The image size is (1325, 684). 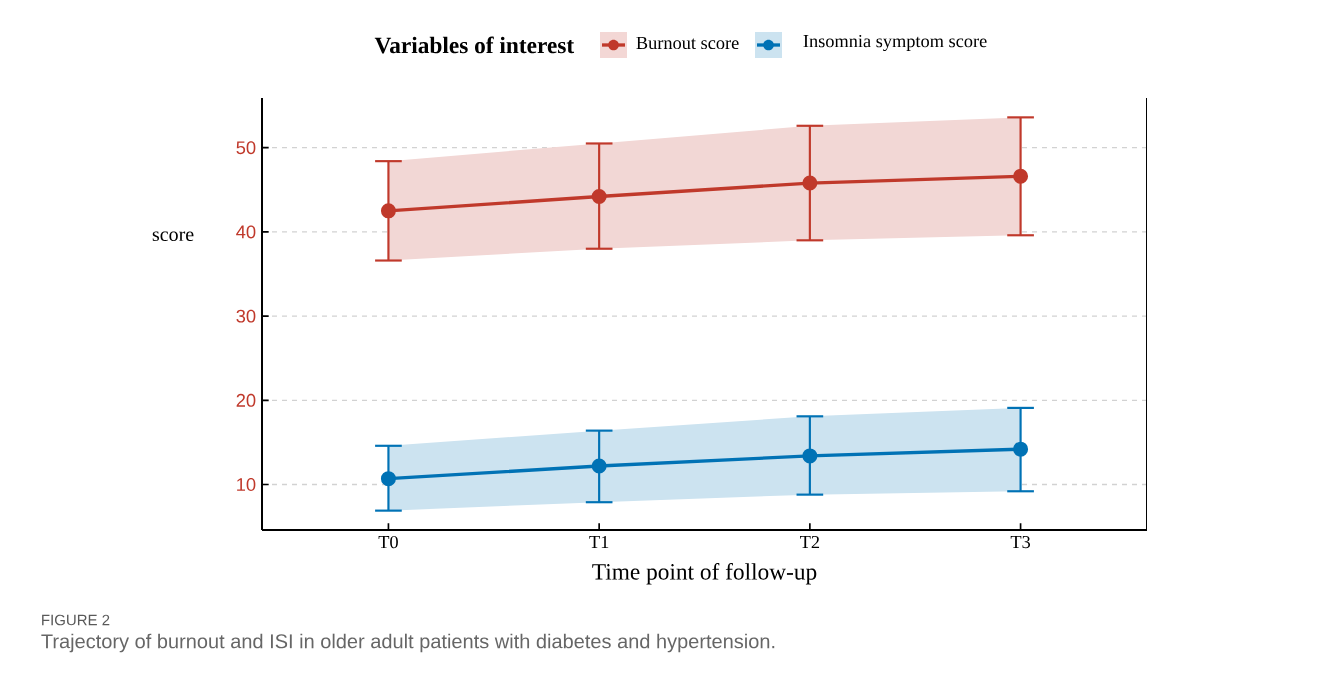 I want to click on legend-title: Variables of interest, so click(x=474, y=45).